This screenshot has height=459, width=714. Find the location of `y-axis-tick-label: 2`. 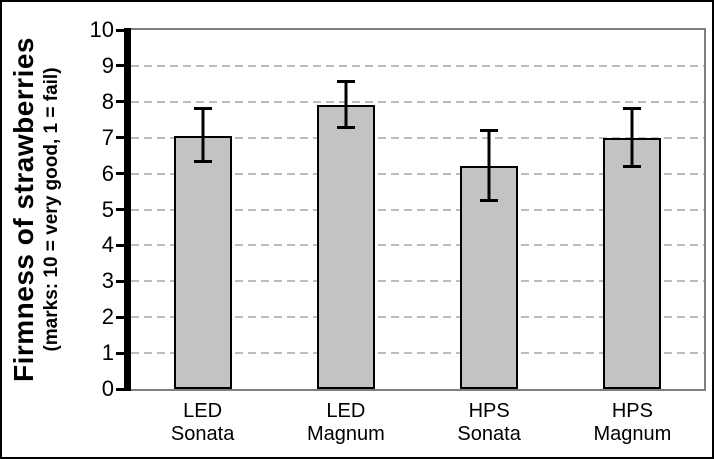

y-axis-tick-label: 2 is located at coordinates (107, 317).